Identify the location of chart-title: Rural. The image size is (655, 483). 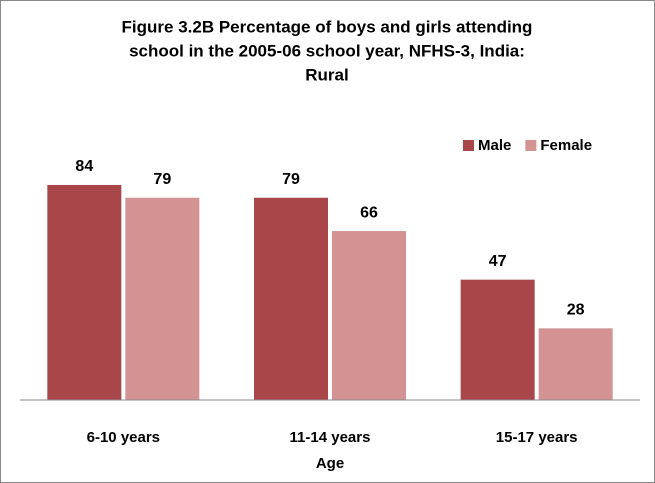
(326, 74).